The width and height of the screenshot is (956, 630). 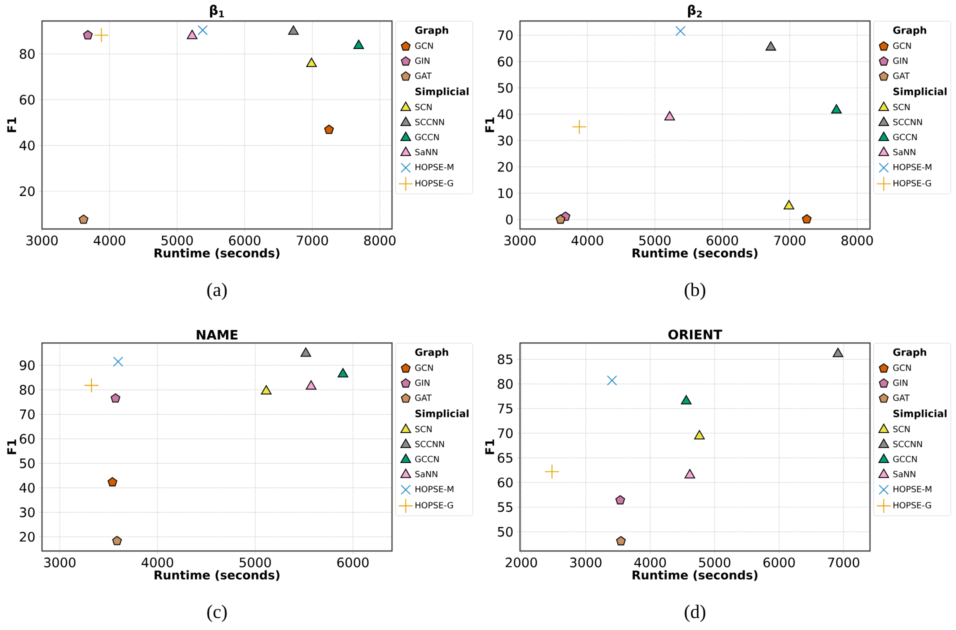 I want to click on chart-title: ORIENT, so click(x=695, y=335).